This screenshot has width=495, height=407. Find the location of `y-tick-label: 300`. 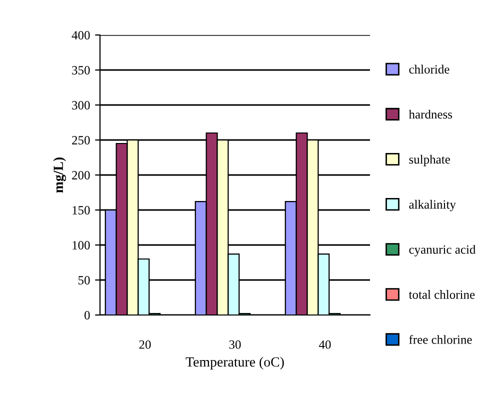

y-tick-label: 300 is located at coordinates (81, 105).